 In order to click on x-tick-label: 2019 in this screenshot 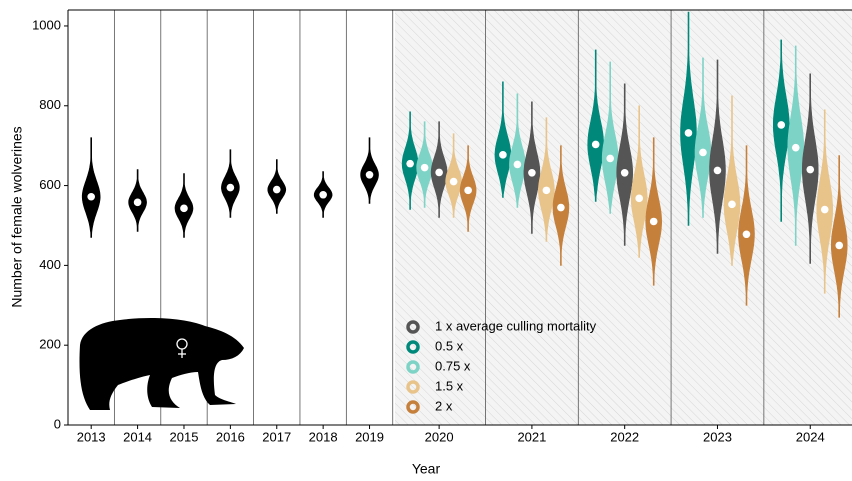, I will do `click(369, 436)`.